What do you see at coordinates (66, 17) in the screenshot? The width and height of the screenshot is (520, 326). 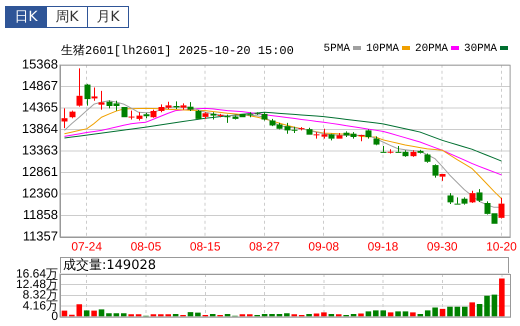 I see `period-tab: 周K` at bounding box center [66, 17].